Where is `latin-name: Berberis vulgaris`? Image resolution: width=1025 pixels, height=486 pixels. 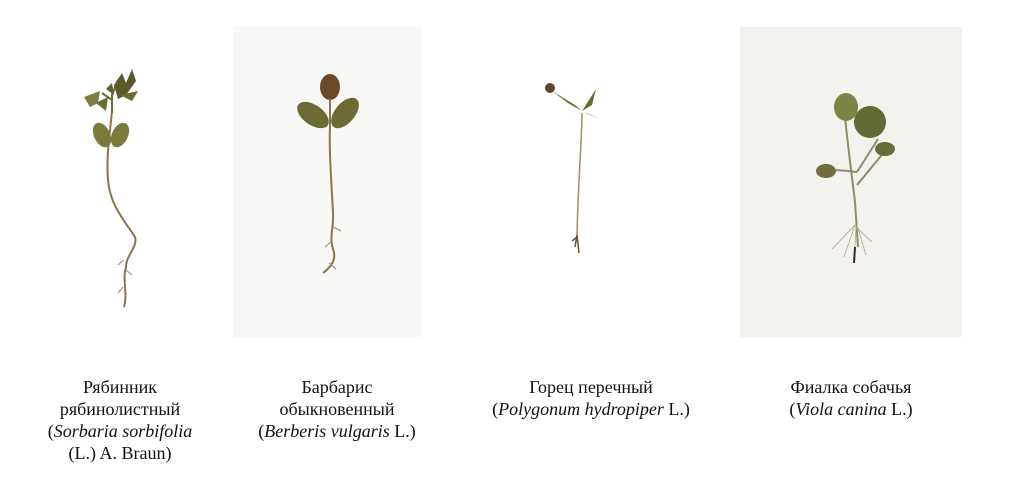
latin-name: Berberis vulgaris is located at coordinates (327, 431).